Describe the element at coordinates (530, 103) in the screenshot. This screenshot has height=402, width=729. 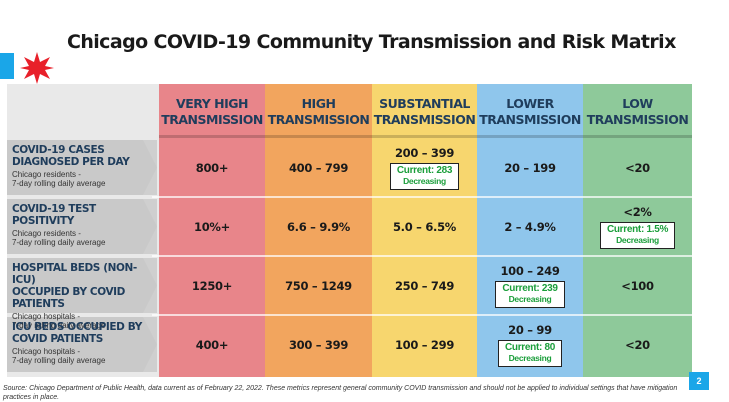
I see `column-header-line: LOWER` at that location.